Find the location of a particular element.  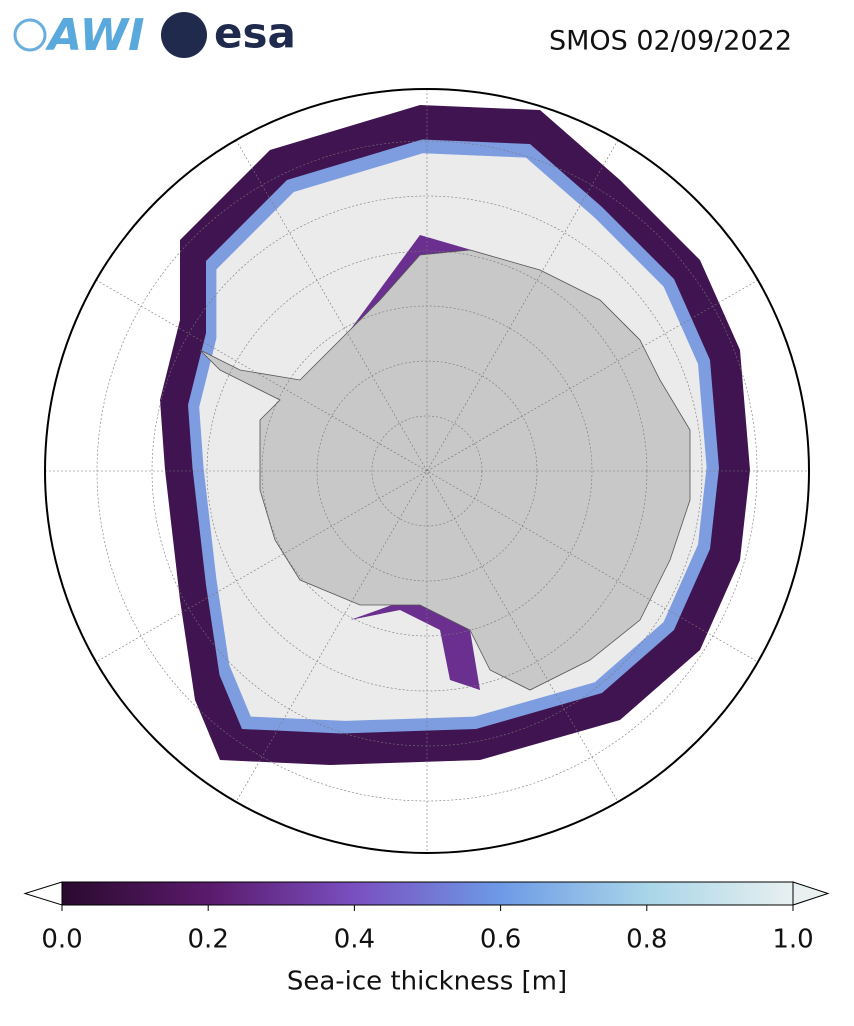

colorbar-tick-label: 0.6 is located at coordinates (500, 940).